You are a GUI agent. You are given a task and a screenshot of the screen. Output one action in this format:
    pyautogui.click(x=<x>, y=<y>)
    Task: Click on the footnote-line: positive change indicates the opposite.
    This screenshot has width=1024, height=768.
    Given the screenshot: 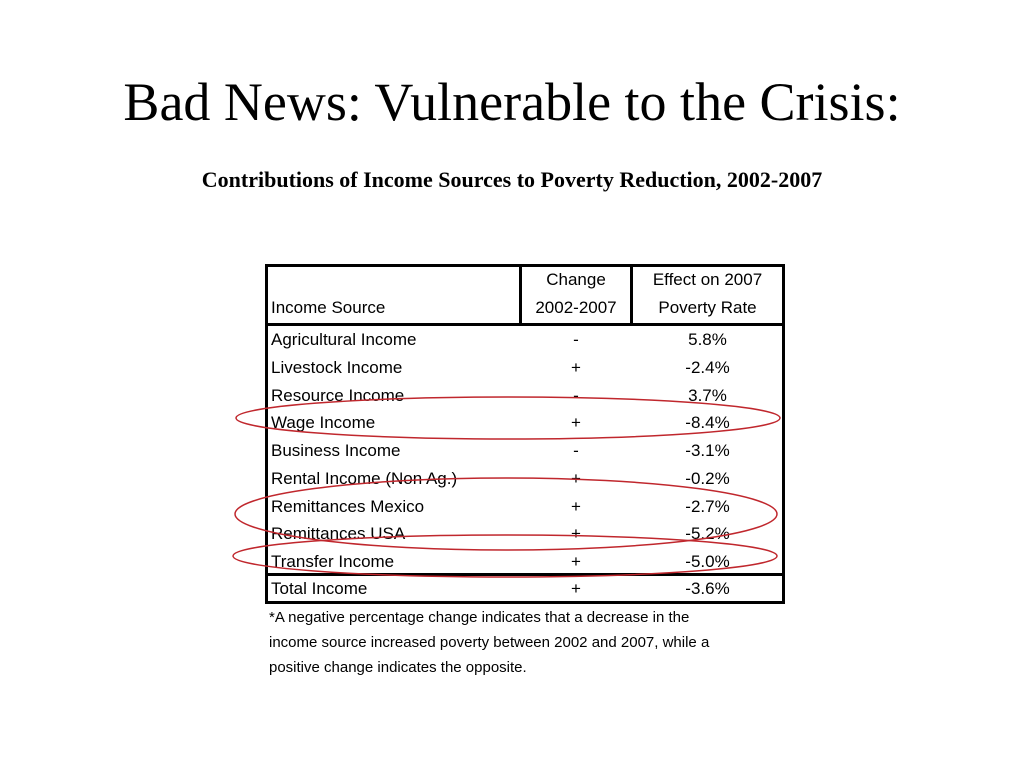 What is the action you would take?
    pyautogui.click(x=398, y=667)
    